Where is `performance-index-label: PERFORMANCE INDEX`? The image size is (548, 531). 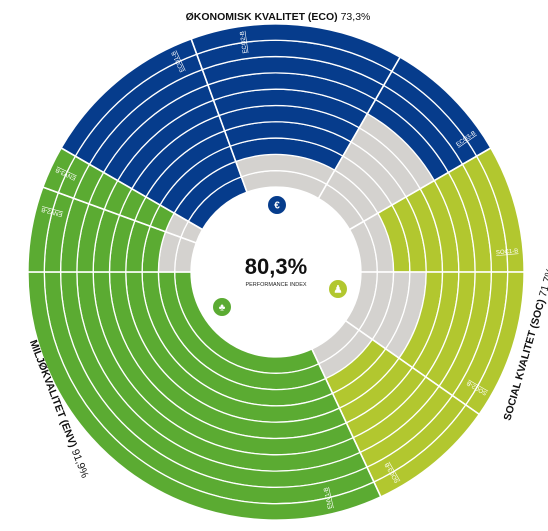 performance-index-label: PERFORMANCE INDEX is located at coordinates (275, 285).